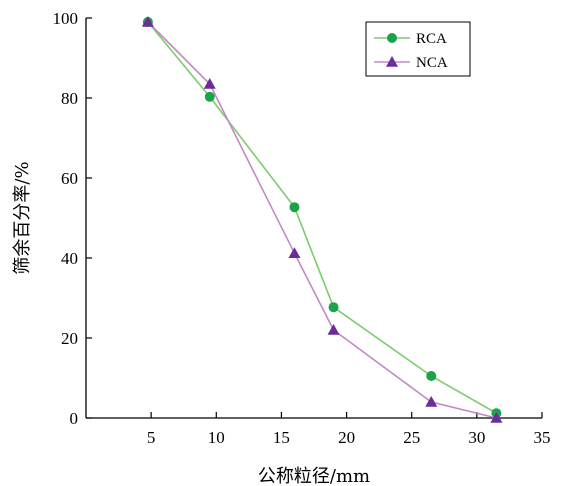 This screenshot has height=486, width=565. I want to click on x-tick-label: 10, so click(216, 437).